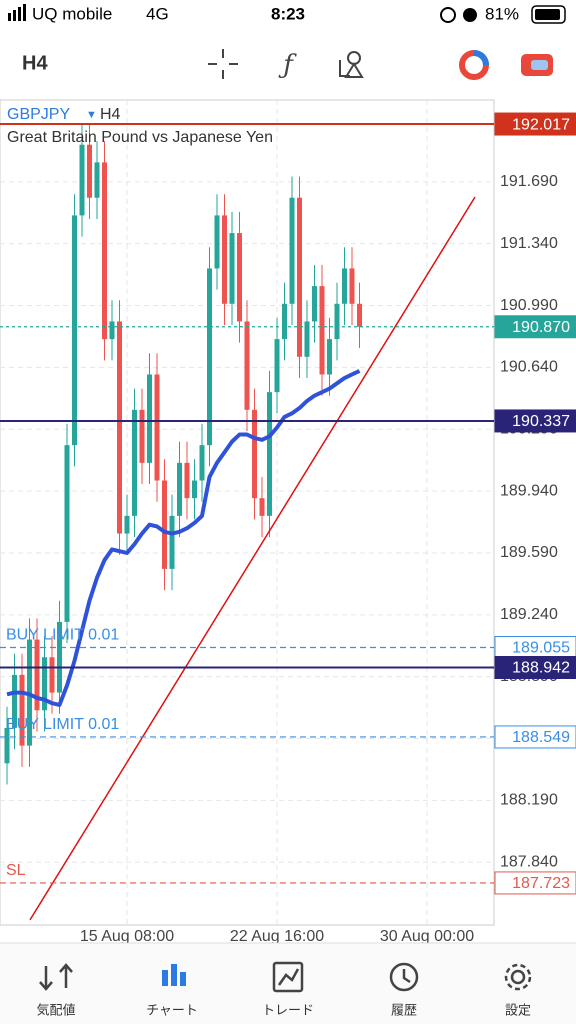 The image size is (576, 1024). Describe the element at coordinates (127, 936) in the screenshot. I see `x-tick-label: 15 Aug 08:00` at that location.